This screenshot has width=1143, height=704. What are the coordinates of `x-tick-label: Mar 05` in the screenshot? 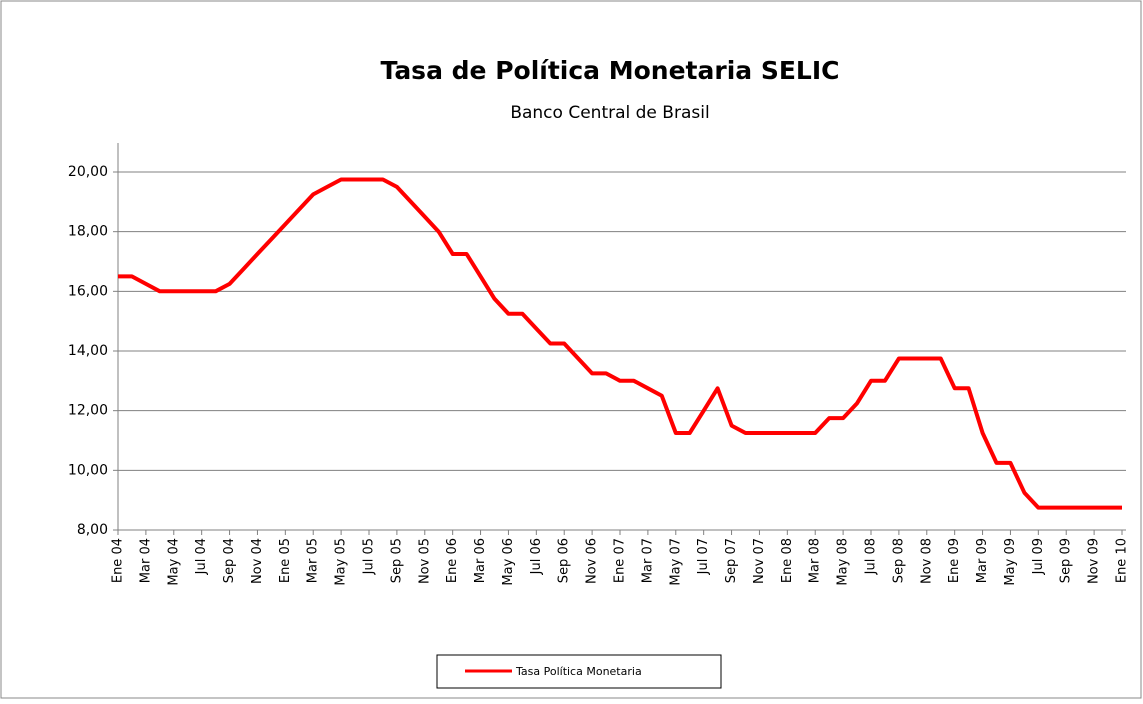 It's located at (313, 560).